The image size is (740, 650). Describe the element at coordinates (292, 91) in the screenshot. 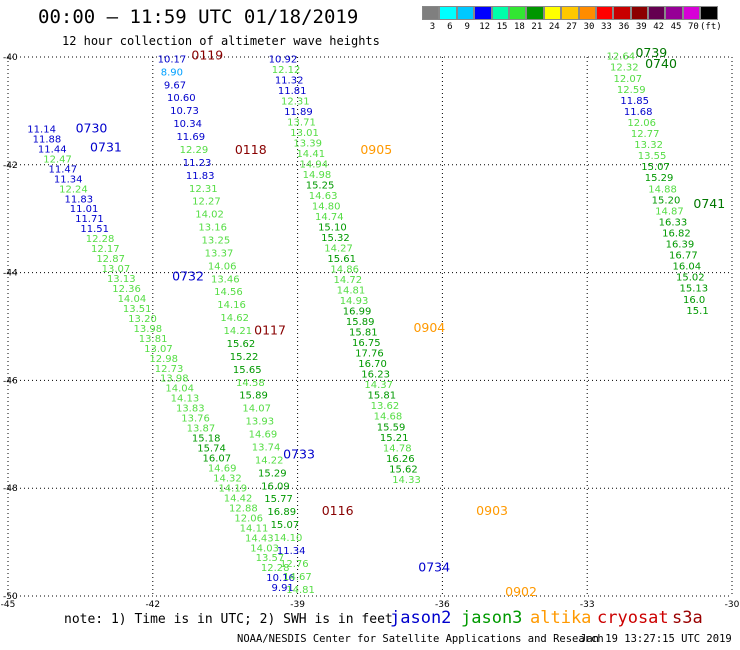

I see `wave-height-value: 11.81` at that location.